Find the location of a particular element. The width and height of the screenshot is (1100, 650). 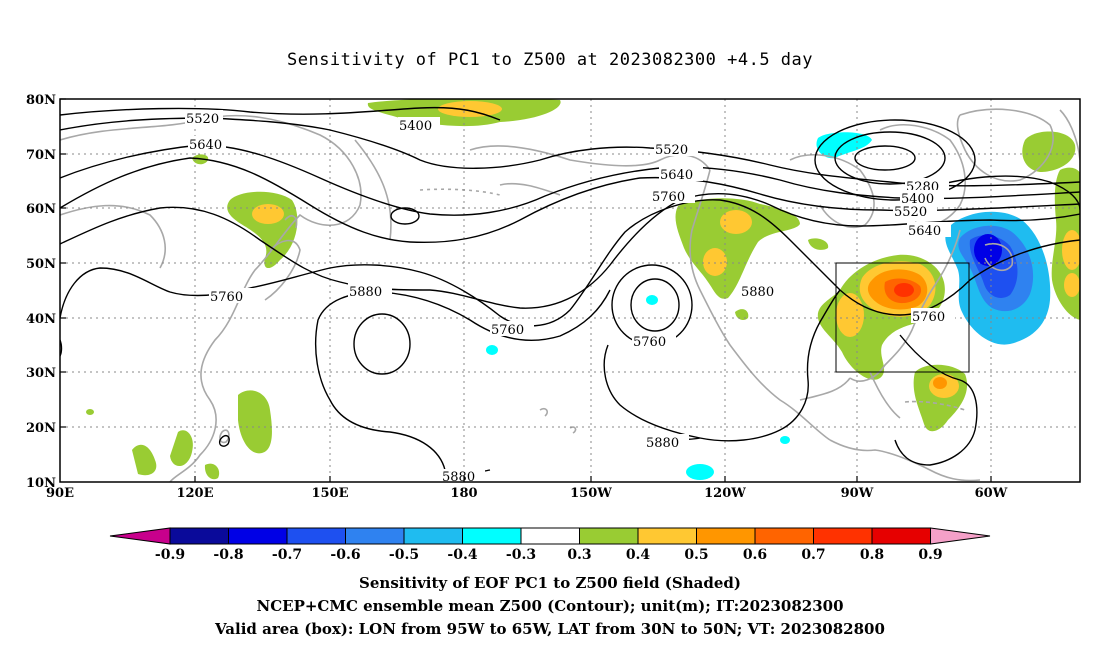

colorbar-left-arrow is located at coordinates (140, 536).